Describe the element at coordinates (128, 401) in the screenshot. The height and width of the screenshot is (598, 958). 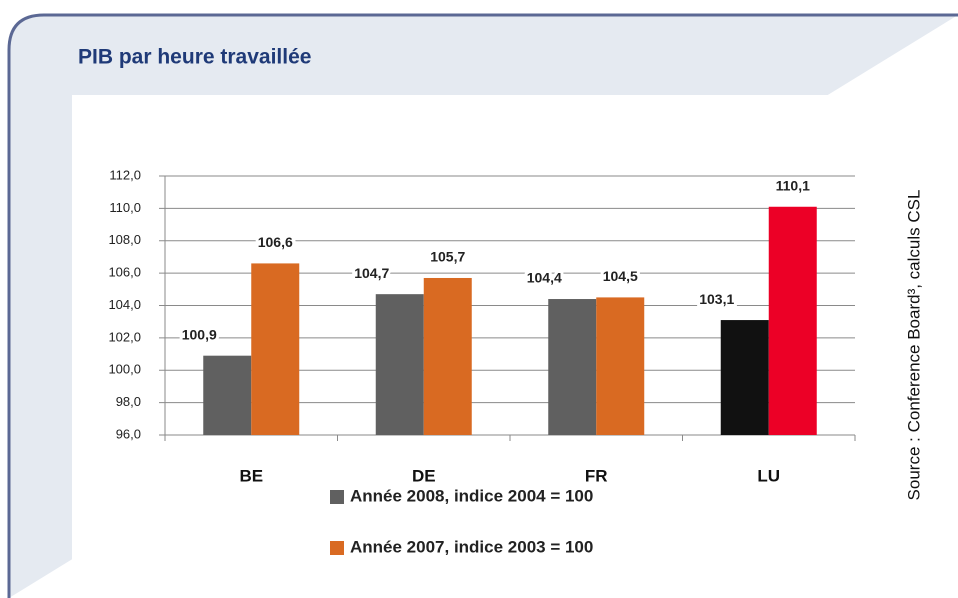
I see `y-tick-label: 98,0` at that location.